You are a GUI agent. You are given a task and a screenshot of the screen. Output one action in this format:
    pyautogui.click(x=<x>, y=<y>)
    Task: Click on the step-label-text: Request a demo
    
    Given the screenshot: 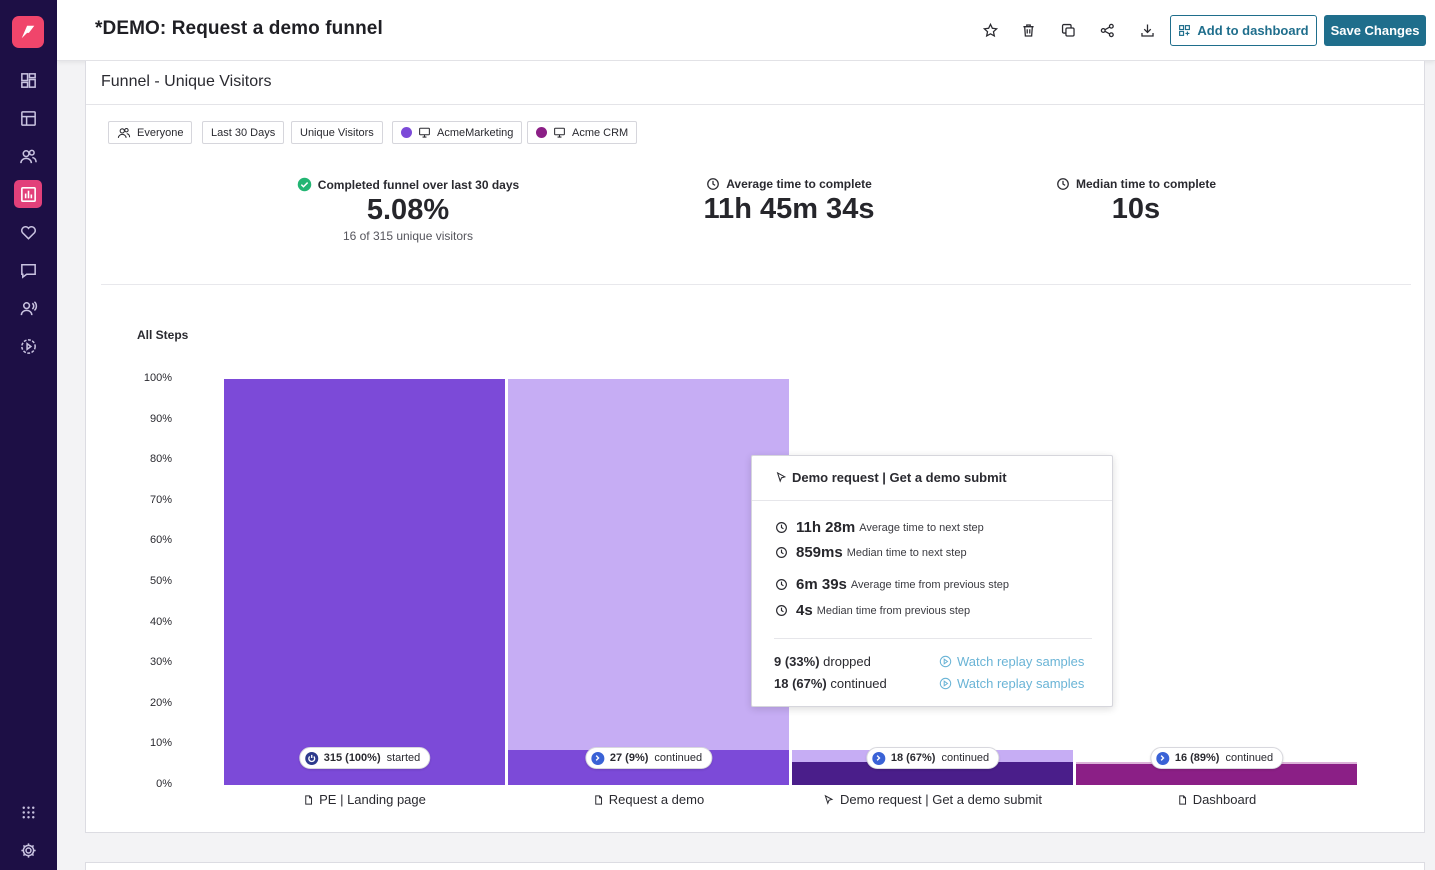 What is the action you would take?
    pyautogui.click(x=656, y=799)
    